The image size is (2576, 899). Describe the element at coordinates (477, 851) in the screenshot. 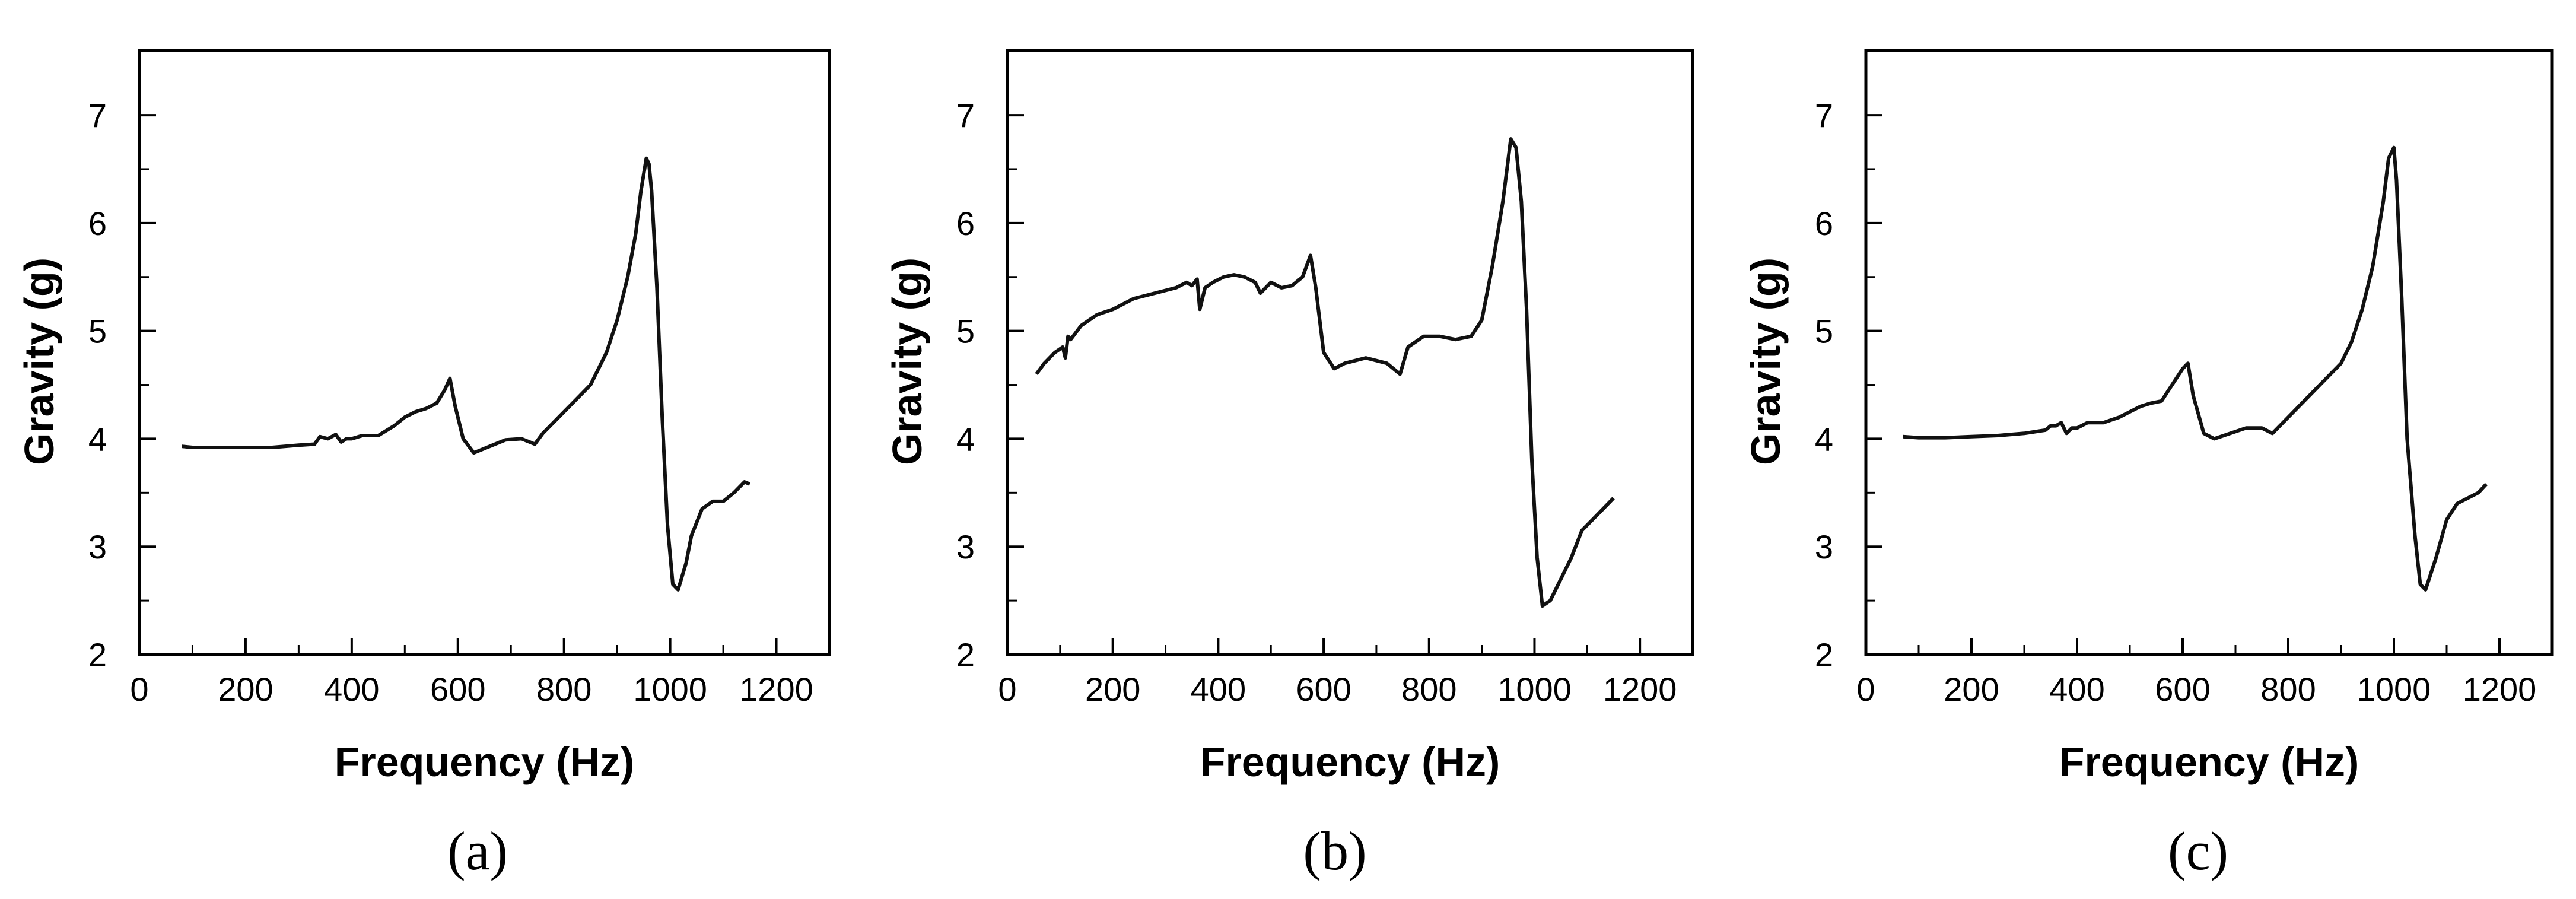

I see `panel-caption: (a)` at that location.